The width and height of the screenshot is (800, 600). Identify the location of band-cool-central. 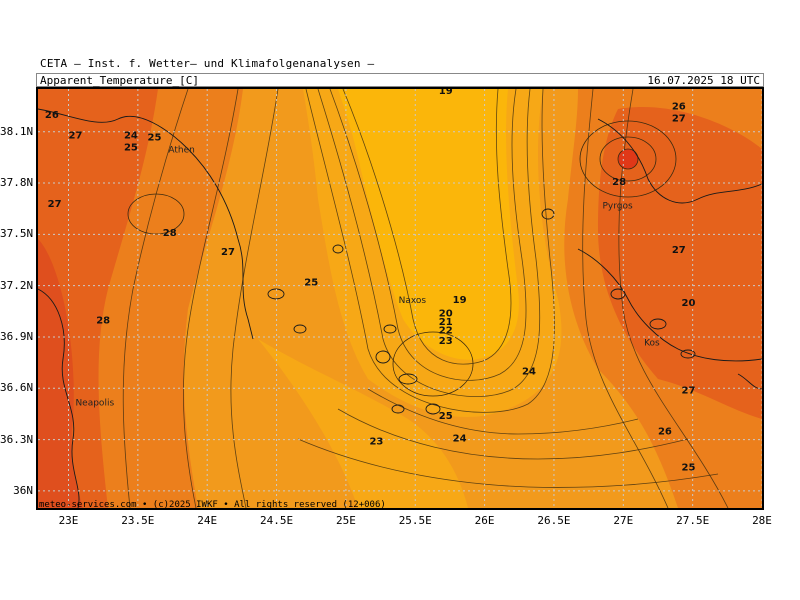
(428, 224).